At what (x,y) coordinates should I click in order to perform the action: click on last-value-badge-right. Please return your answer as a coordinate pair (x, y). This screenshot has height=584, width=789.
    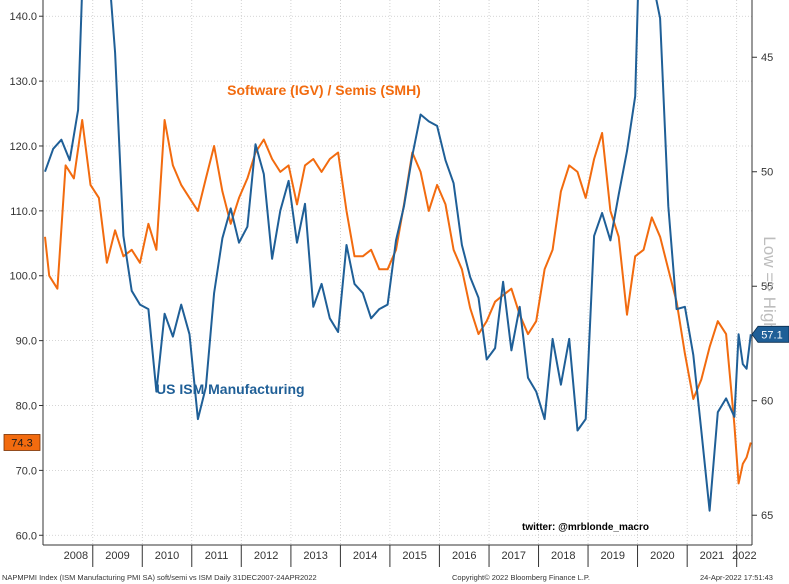
    Looking at the image, I should click on (770, 334).